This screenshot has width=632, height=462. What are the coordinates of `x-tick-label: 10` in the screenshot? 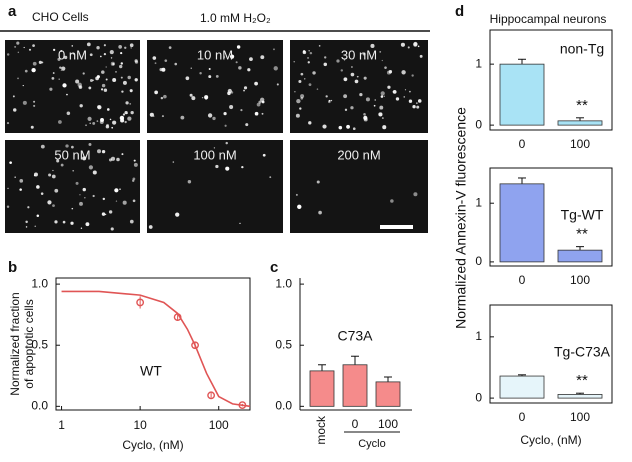 It's located at (140, 425).